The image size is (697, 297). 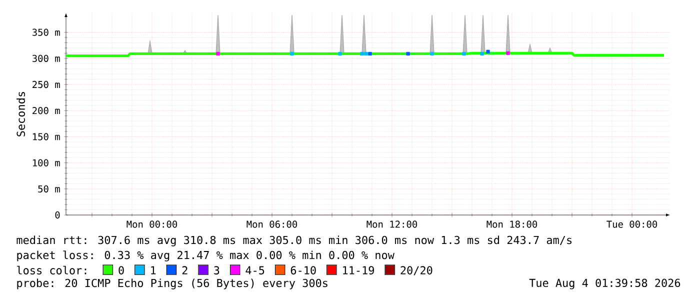 I want to click on x-tick-label: Mon 06:00, so click(x=272, y=224).